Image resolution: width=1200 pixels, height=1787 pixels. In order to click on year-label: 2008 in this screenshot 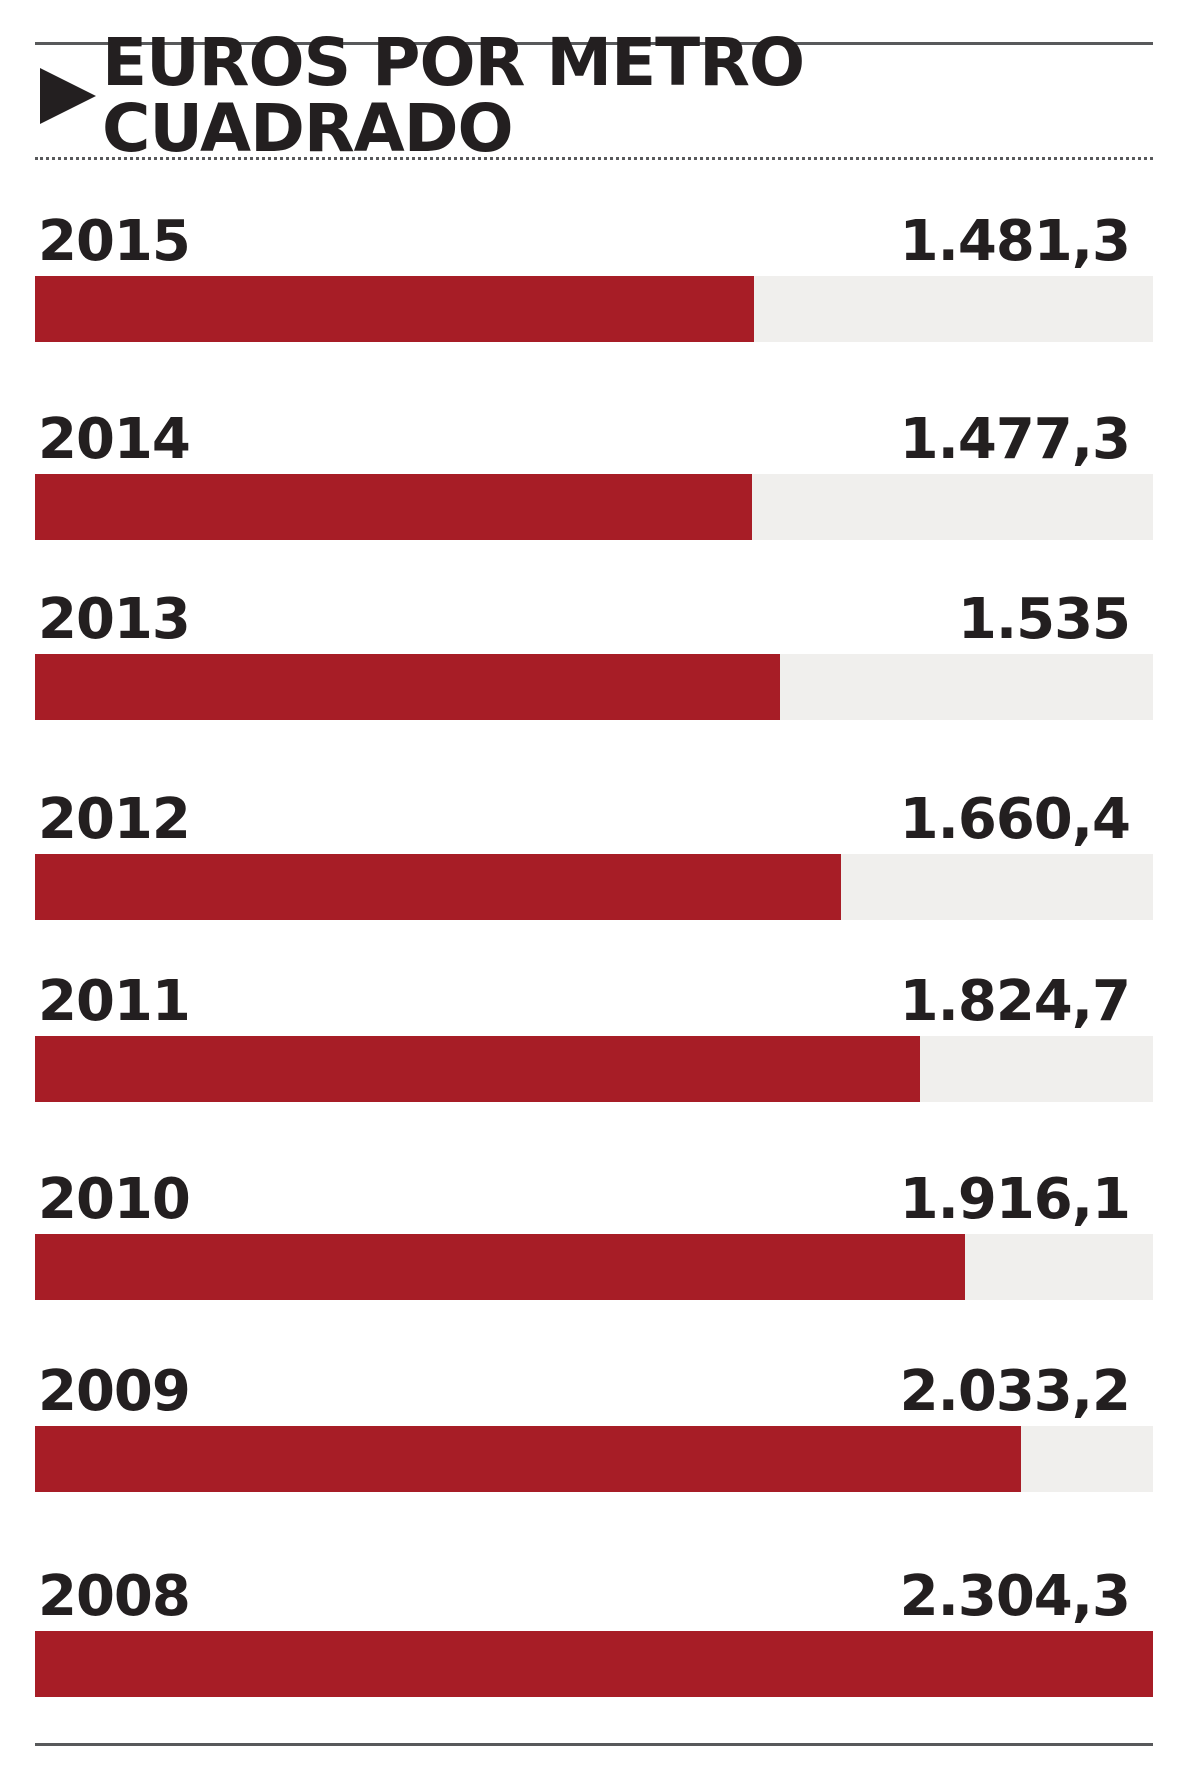, I will do `click(114, 1596)`.